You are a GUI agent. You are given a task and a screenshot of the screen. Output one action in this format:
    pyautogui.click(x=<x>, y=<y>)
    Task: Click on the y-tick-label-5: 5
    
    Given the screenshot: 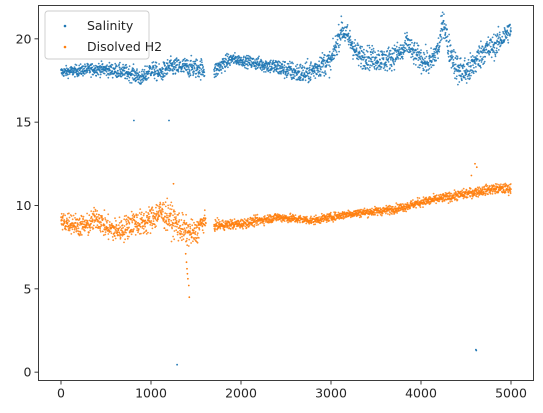 What is the action you would take?
    pyautogui.click(x=28, y=288)
    